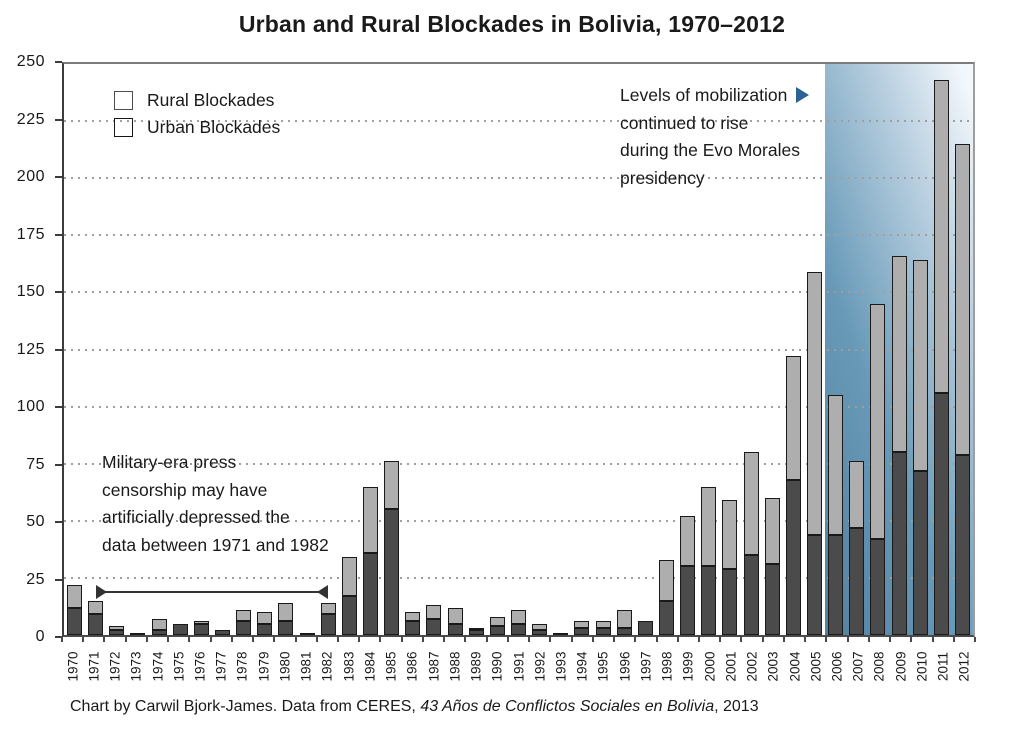 This screenshot has height=748, width=1024. I want to click on bar-1985-rural, so click(392, 485).